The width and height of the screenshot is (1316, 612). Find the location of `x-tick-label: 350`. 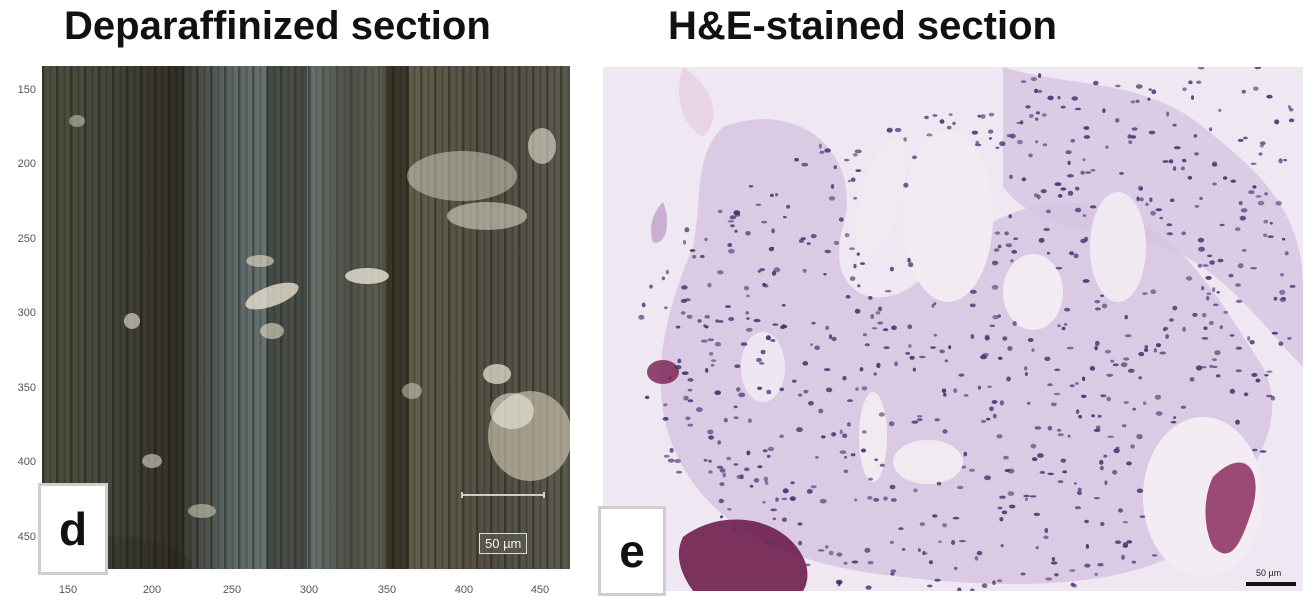

x-tick-label: 350 is located at coordinates (387, 590).